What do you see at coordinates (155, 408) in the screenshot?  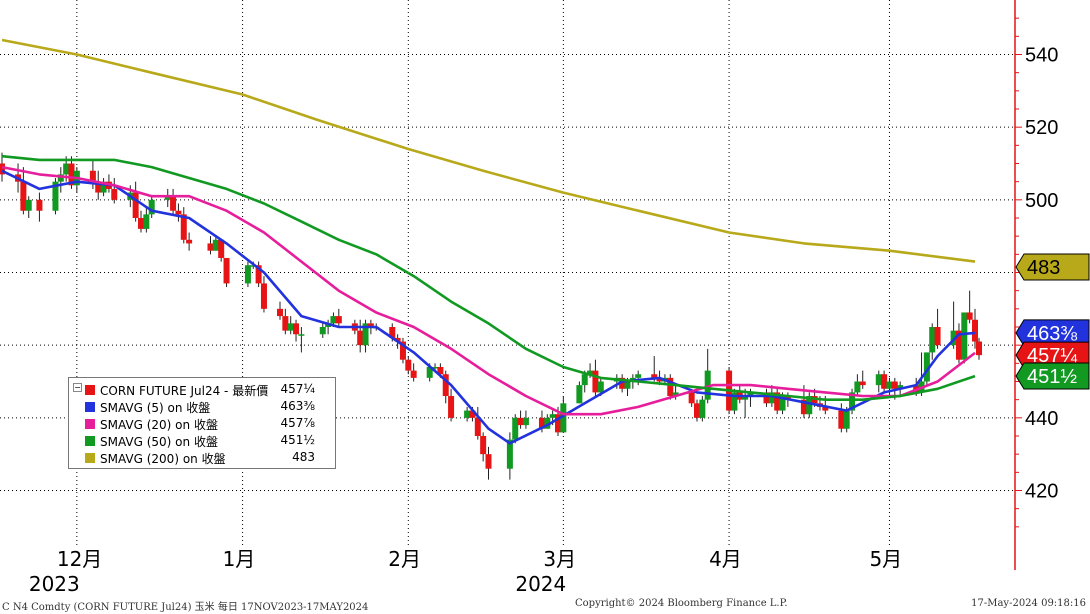 I see `legend-label: SMAVG (5) on 收盤` at bounding box center [155, 408].